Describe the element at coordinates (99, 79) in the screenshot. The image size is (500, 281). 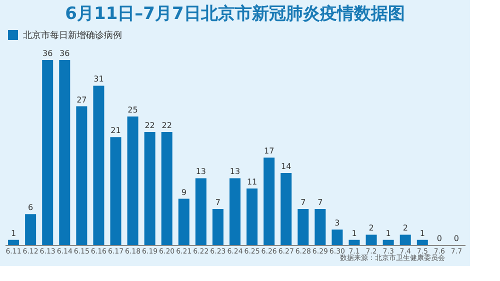
I see `data-label: 31` at that location.